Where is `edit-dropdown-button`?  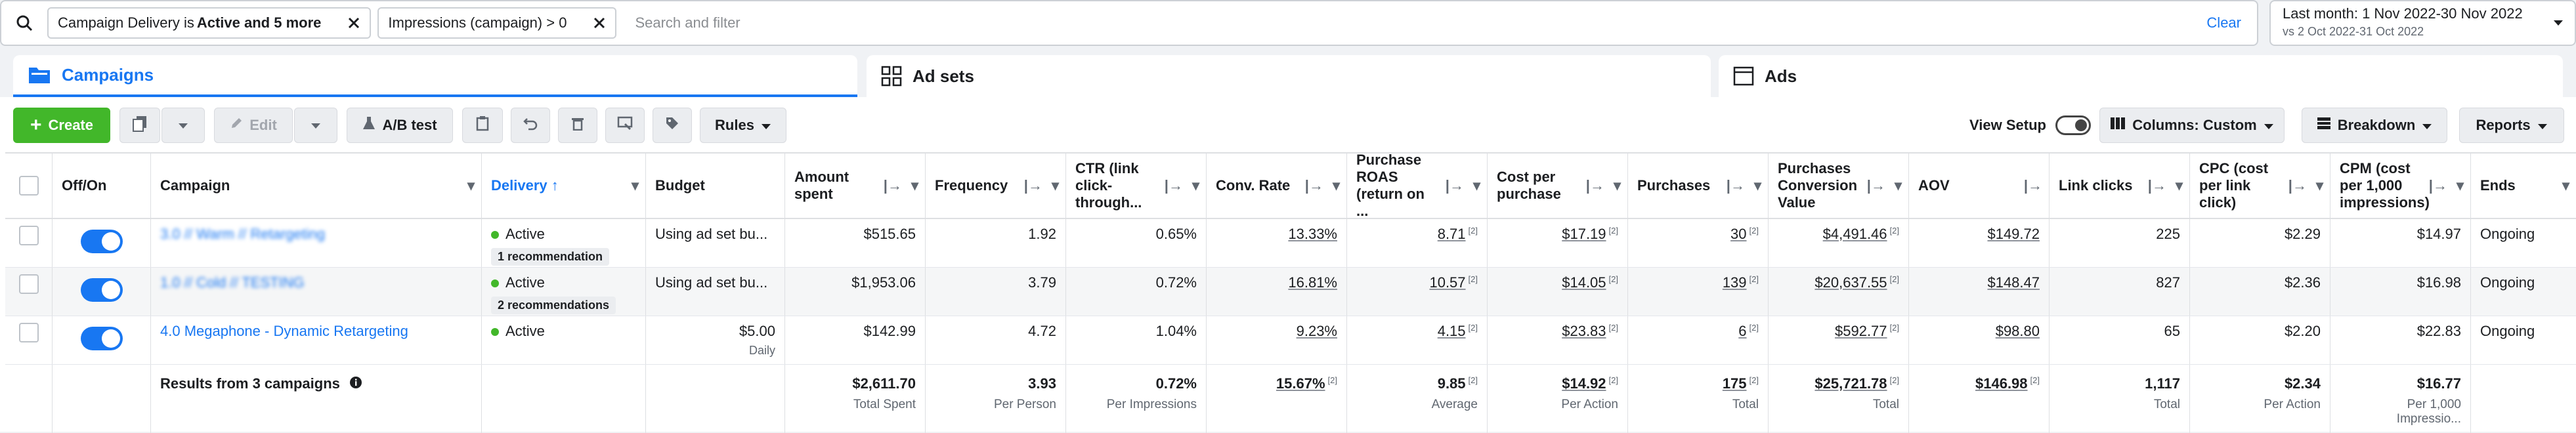
edit-dropdown-button is located at coordinates (315, 125).